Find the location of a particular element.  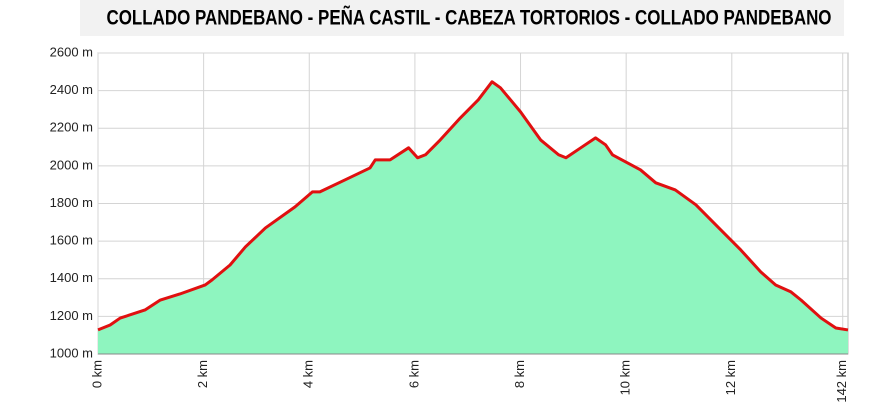

y-tick-label: 1800 m is located at coordinates (71, 202).